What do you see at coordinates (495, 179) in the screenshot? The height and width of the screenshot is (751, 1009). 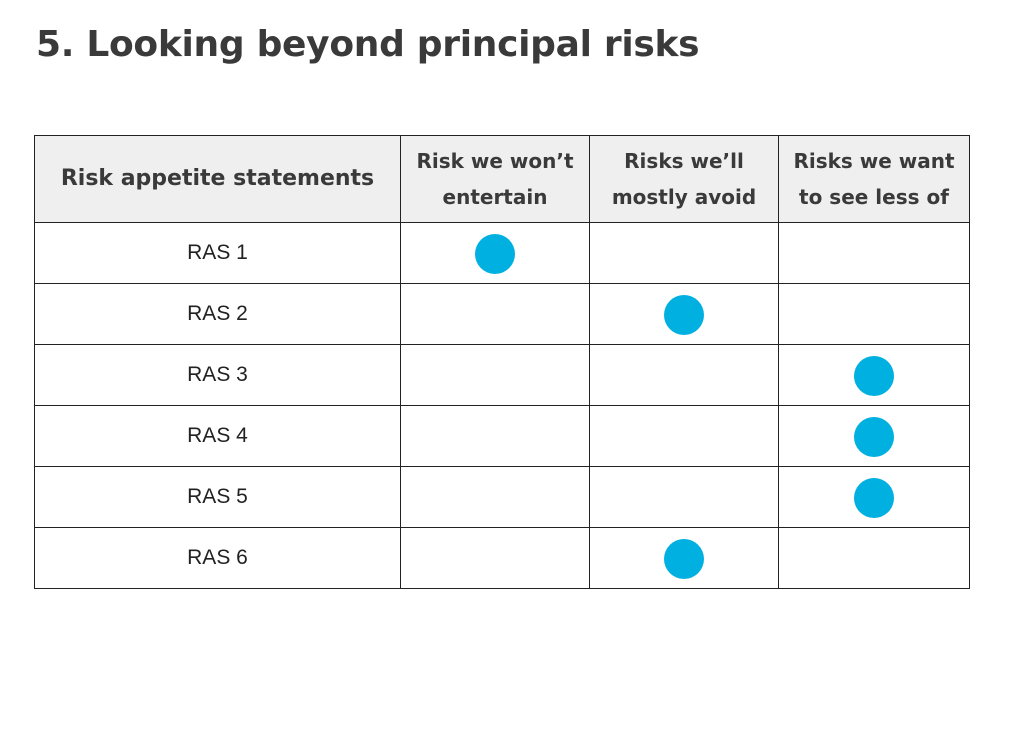 I see `header-risk-wont-entertain: Risk we won’t entertain` at bounding box center [495, 179].